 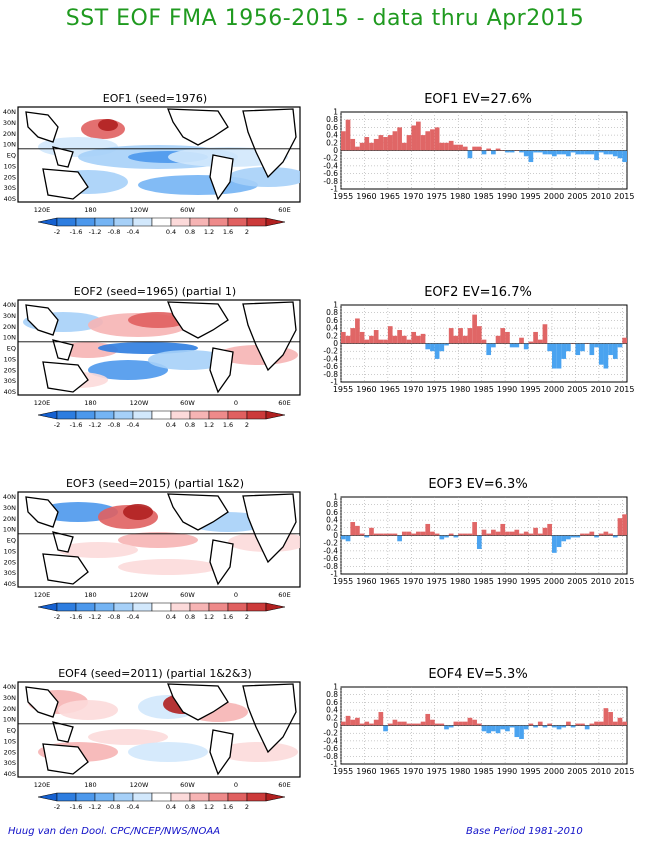 What do you see at coordinates (95, 807) in the screenshot?
I see `colorbar-label: -1.2` at bounding box center [95, 807].